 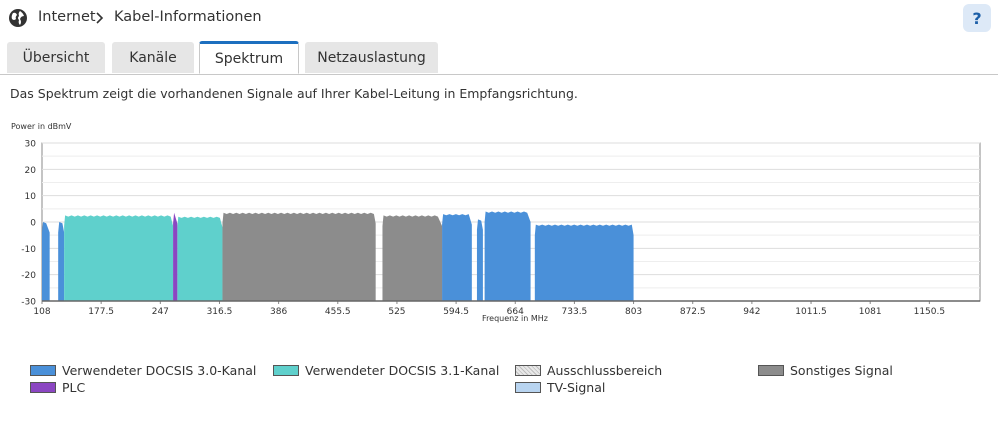 What do you see at coordinates (220, 312) in the screenshot?
I see `x-tick-label: 316.5` at bounding box center [220, 312].